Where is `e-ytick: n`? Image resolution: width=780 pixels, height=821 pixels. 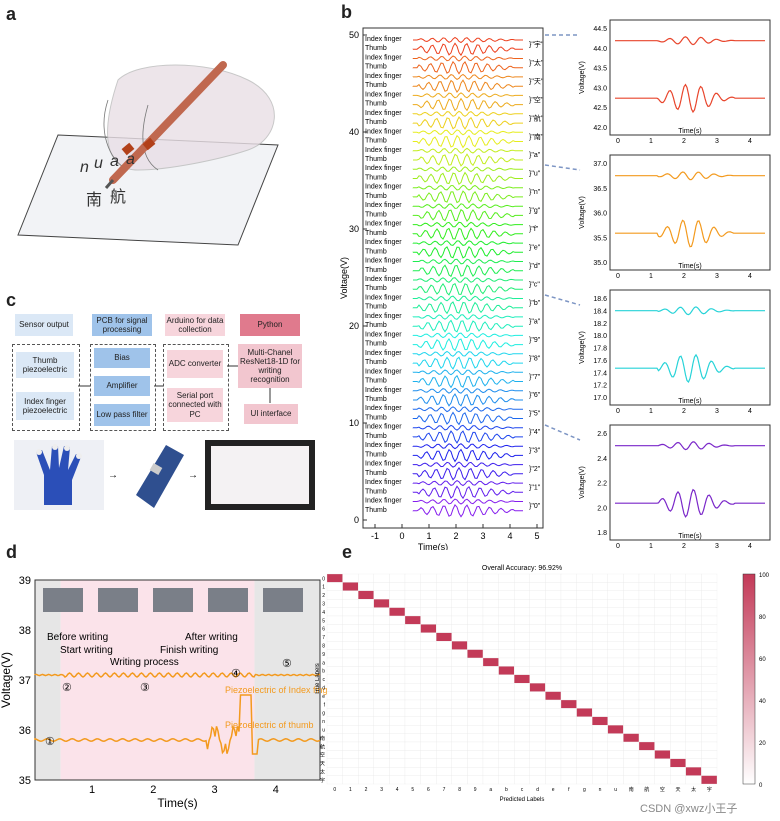 e-ytick: n is located at coordinates (323, 722).